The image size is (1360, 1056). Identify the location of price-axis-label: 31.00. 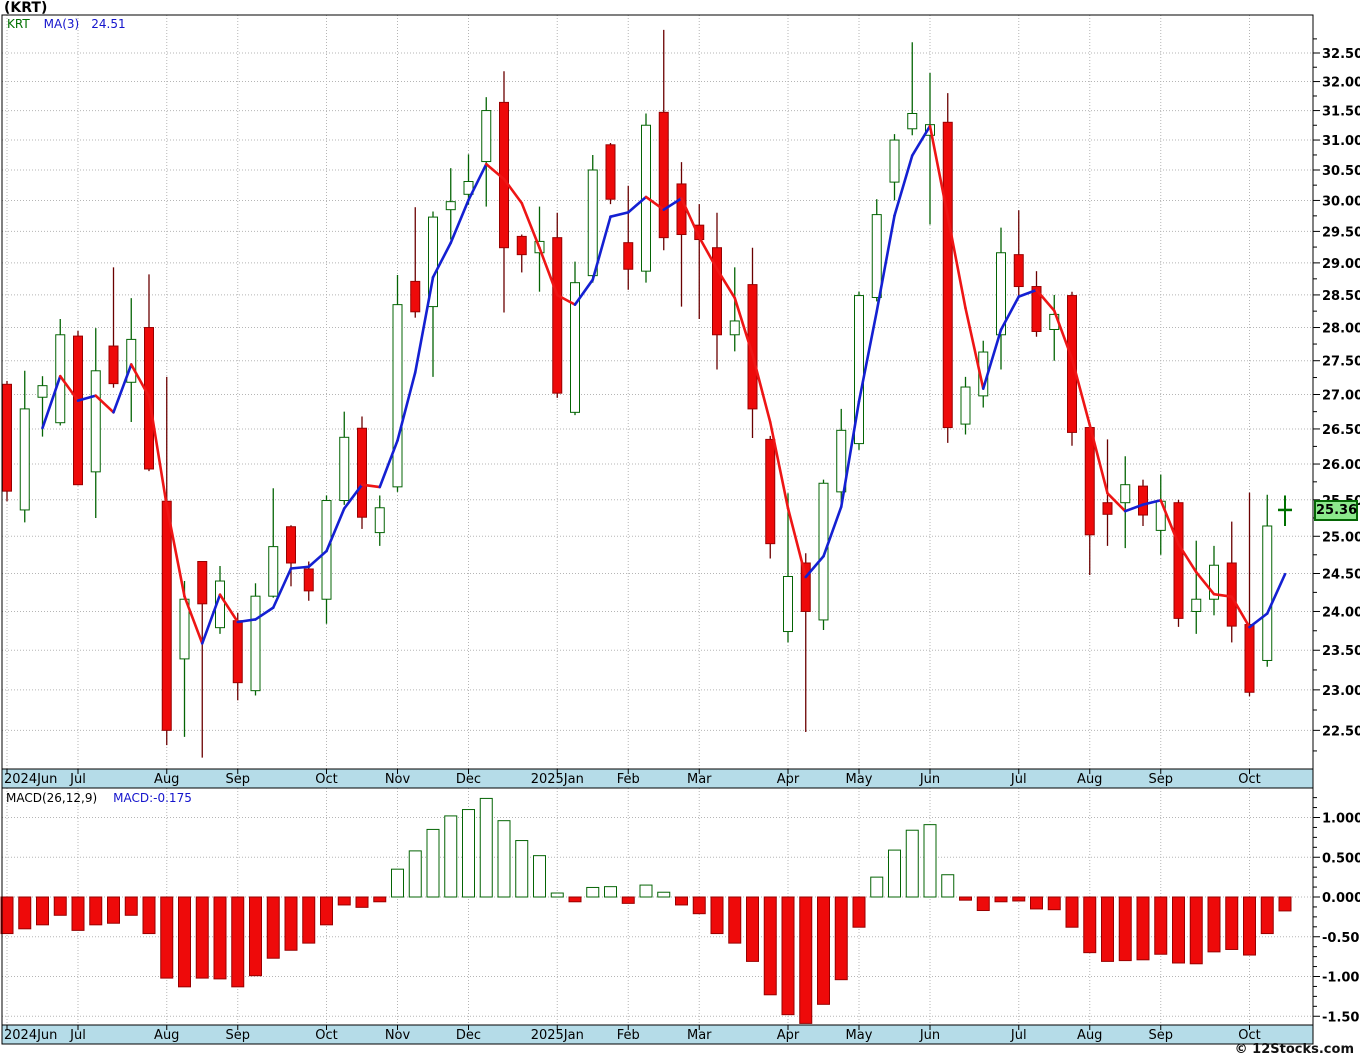
(1341, 141).